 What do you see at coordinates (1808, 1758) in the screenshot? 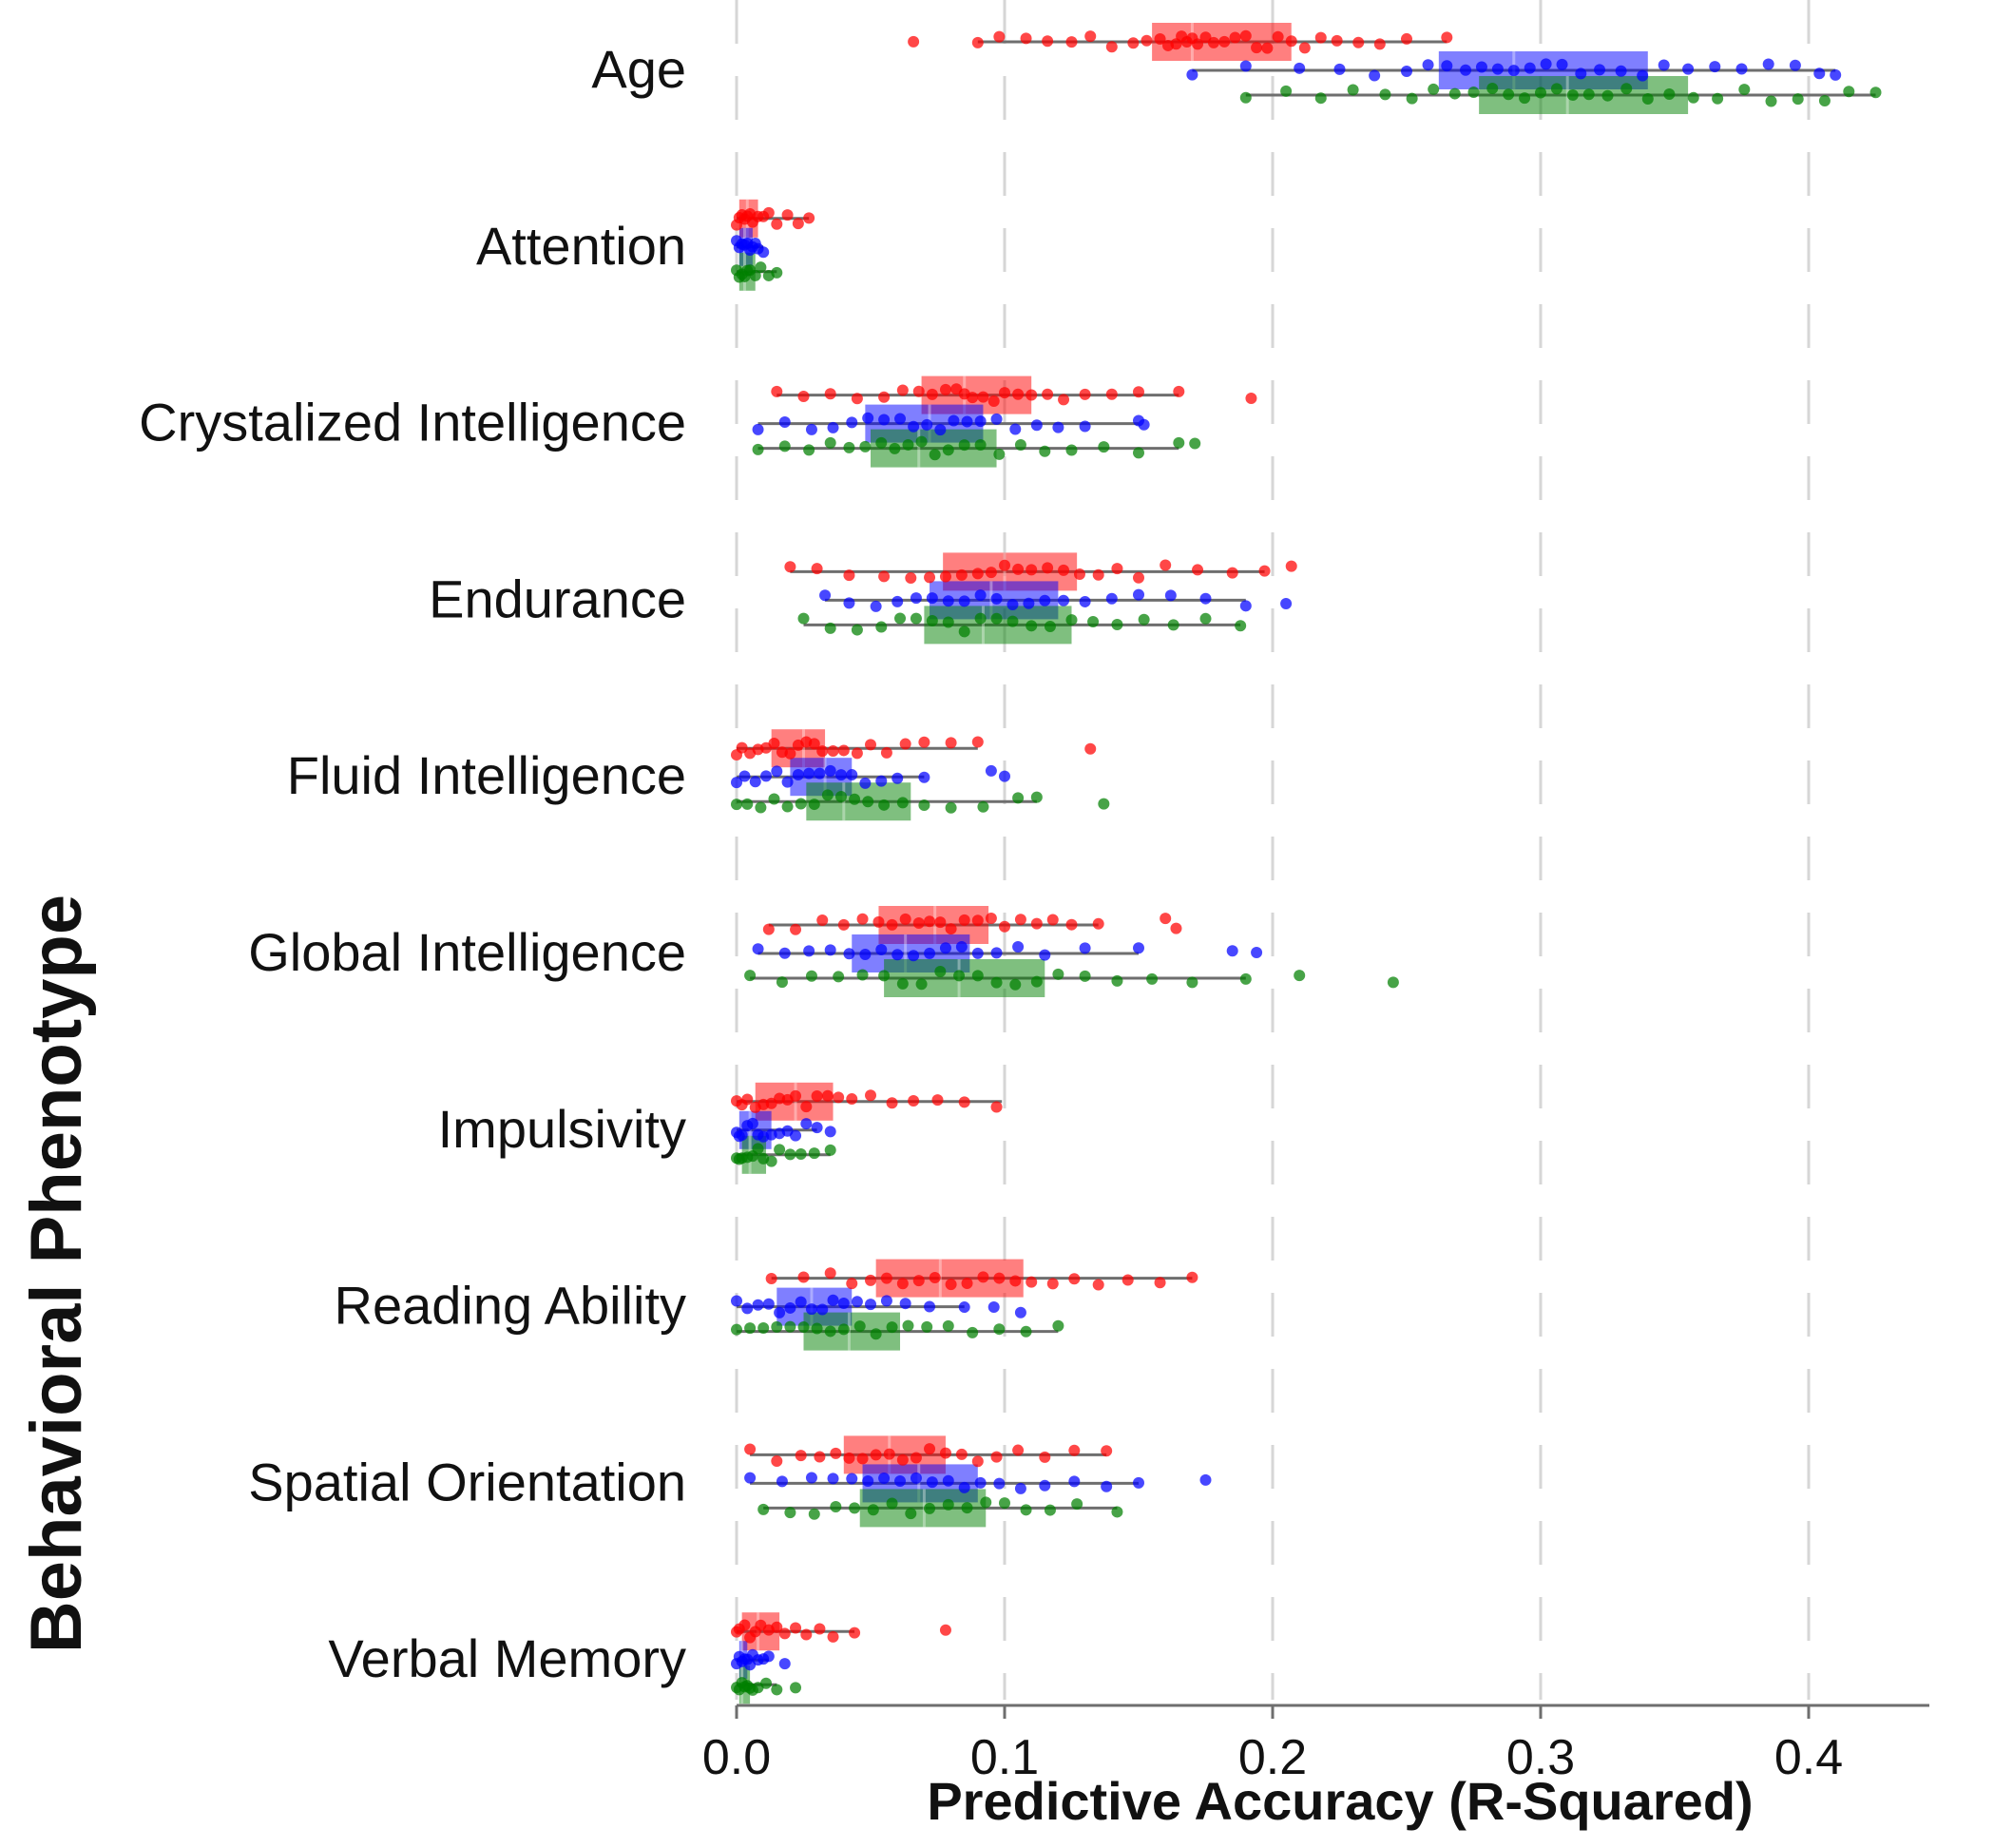
I see `x-tick-label: 0.4` at bounding box center [1808, 1758].